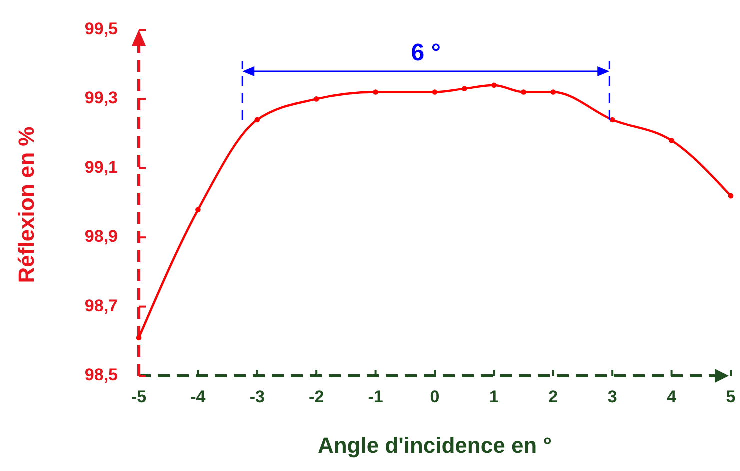 The image size is (740, 471). What do you see at coordinates (101, 236) in the screenshot?
I see `y-tick-label: 98,9` at bounding box center [101, 236].